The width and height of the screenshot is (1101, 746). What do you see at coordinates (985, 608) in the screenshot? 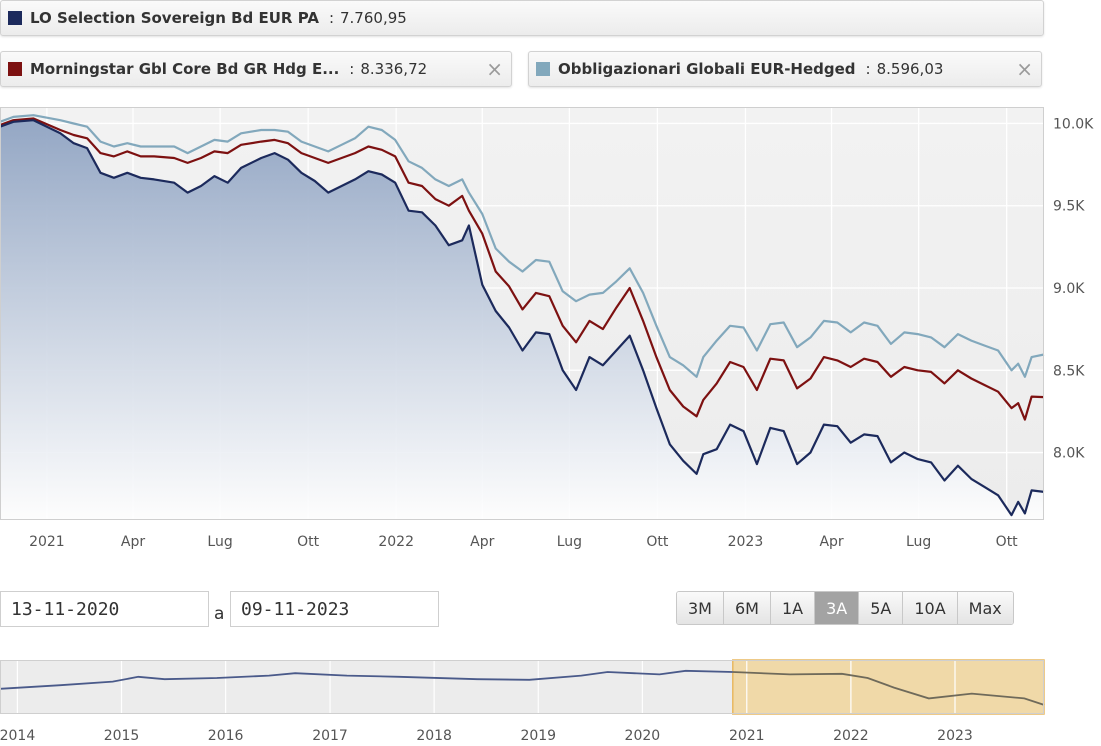
I see `range-button-max: Max` at bounding box center [985, 608].